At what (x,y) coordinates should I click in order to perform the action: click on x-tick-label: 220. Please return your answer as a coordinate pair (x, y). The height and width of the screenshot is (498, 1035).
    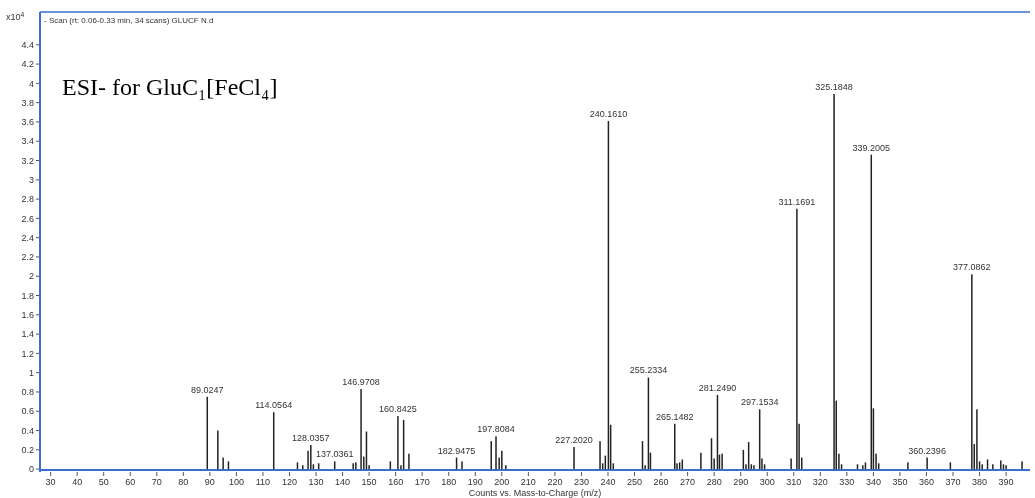
    Looking at the image, I should click on (555, 482).